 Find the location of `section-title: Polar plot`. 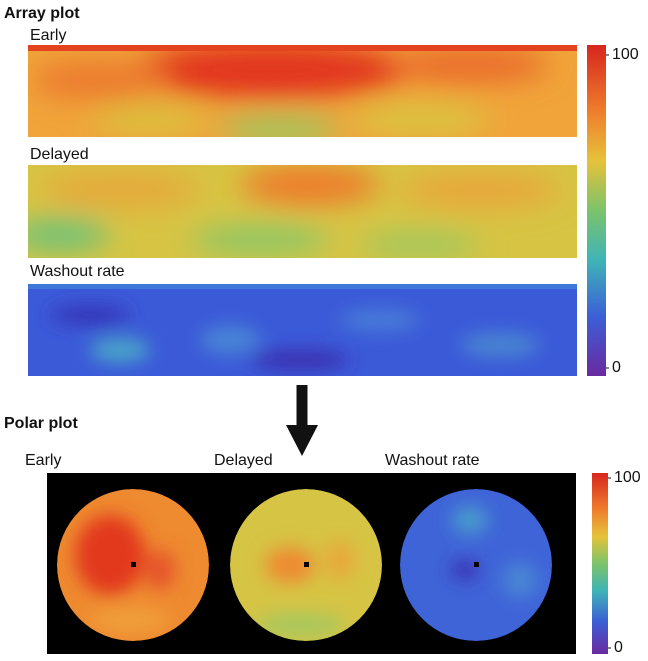

section-title: Polar plot is located at coordinates (41, 423).